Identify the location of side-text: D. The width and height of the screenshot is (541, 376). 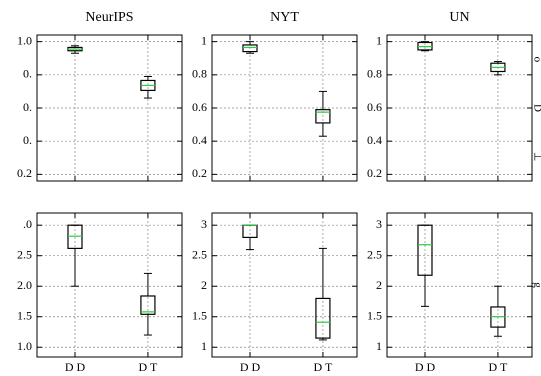
(536, 108).